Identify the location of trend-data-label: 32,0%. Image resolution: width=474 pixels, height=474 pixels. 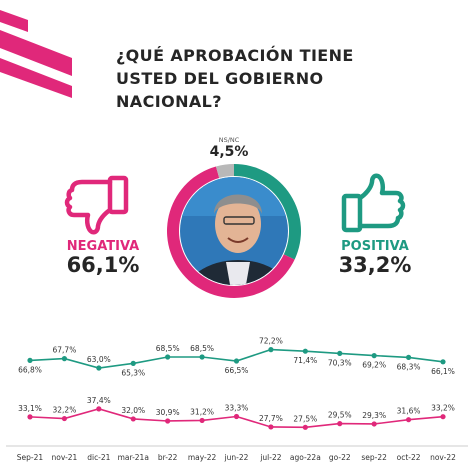
(133, 410).